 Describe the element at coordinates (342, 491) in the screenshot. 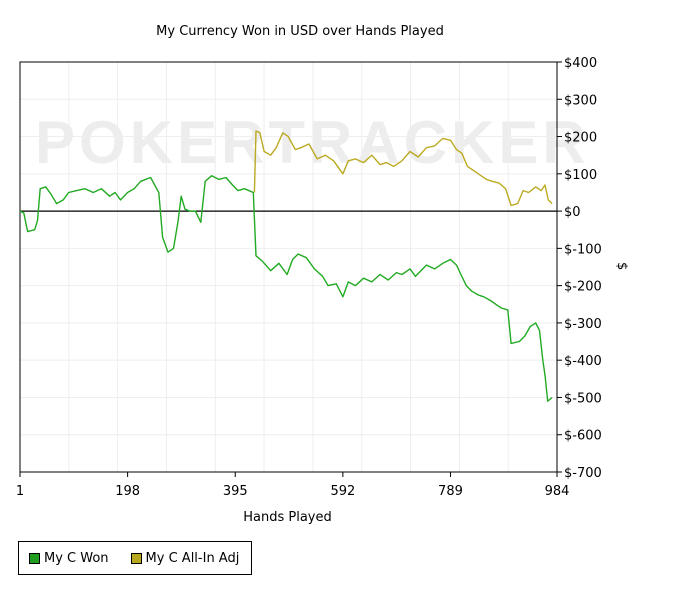

I see `x-tick-label: 592` at that location.